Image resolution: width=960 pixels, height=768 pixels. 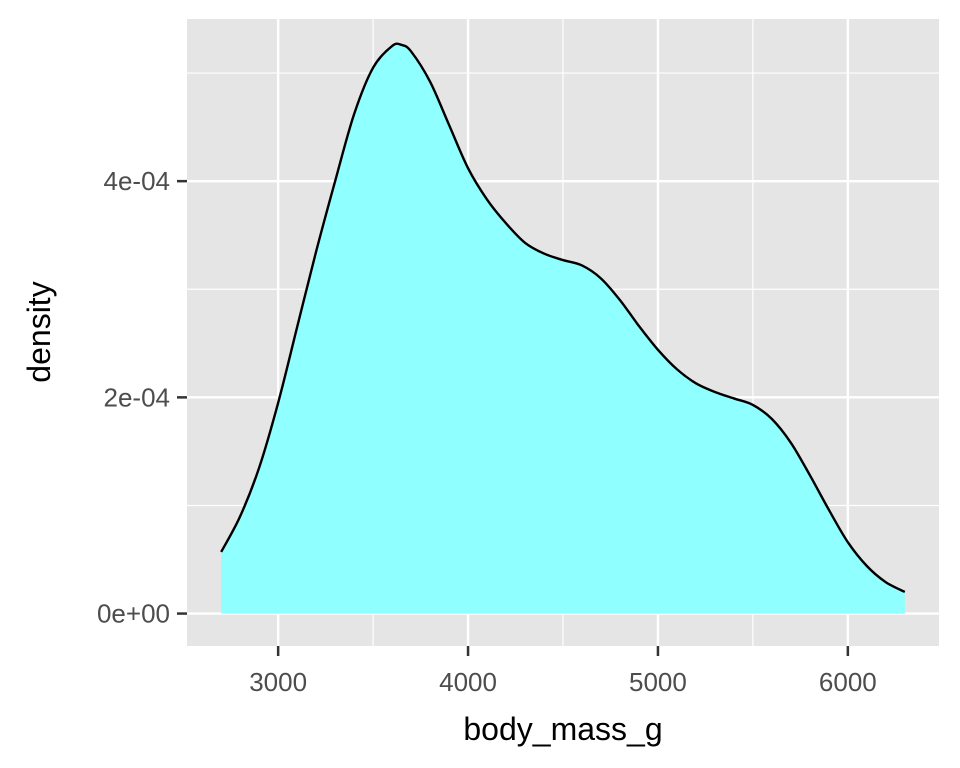 I want to click on y-tick-label: 4e-04, so click(x=137, y=181).